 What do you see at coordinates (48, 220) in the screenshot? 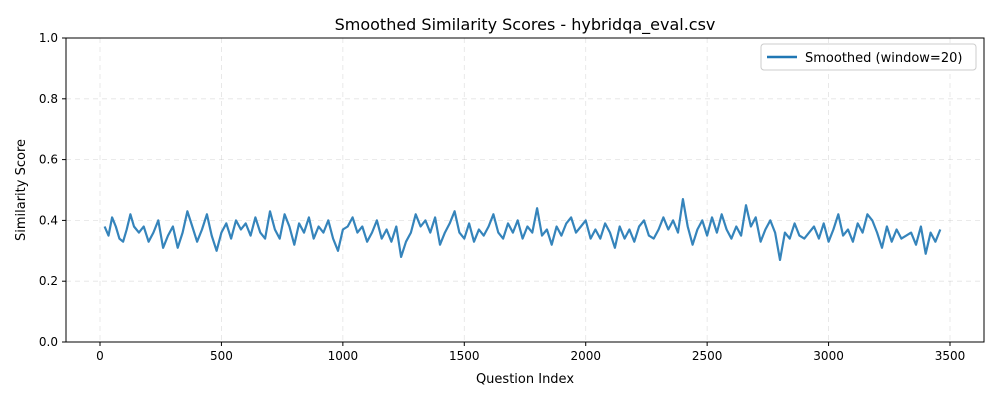
I see `y-tick-label: 0.4` at bounding box center [48, 220].